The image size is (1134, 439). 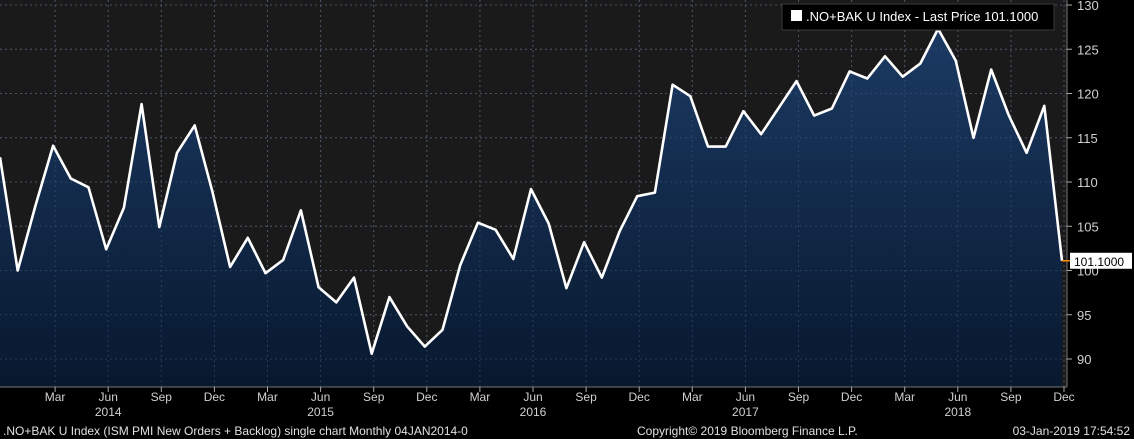 I want to click on y-tick-label: 115, so click(x=1087, y=138).